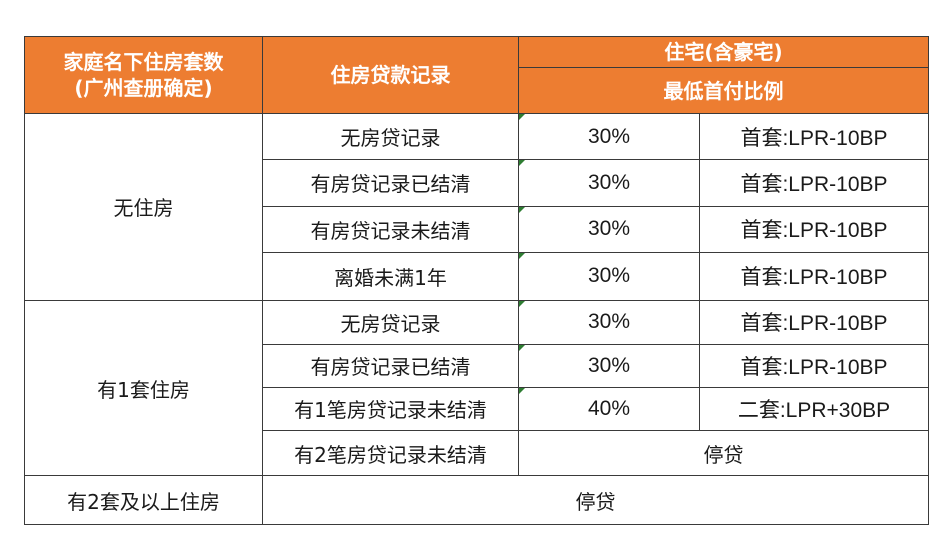  Describe the element at coordinates (390, 75) in the screenshot. I see `header-loan-record: 住房贷款记录` at that location.